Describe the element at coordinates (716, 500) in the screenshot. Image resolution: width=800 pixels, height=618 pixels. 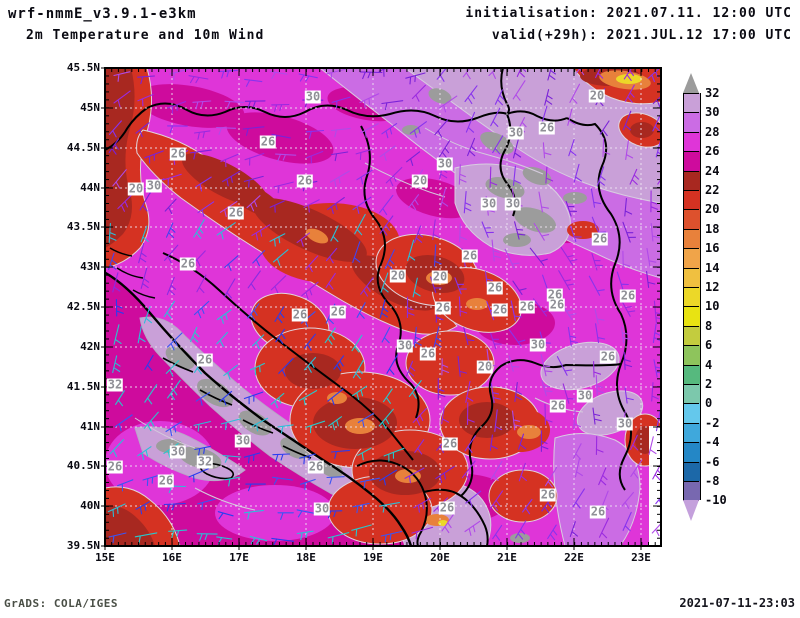
I see `colorbar-value-label: -10` at that location.